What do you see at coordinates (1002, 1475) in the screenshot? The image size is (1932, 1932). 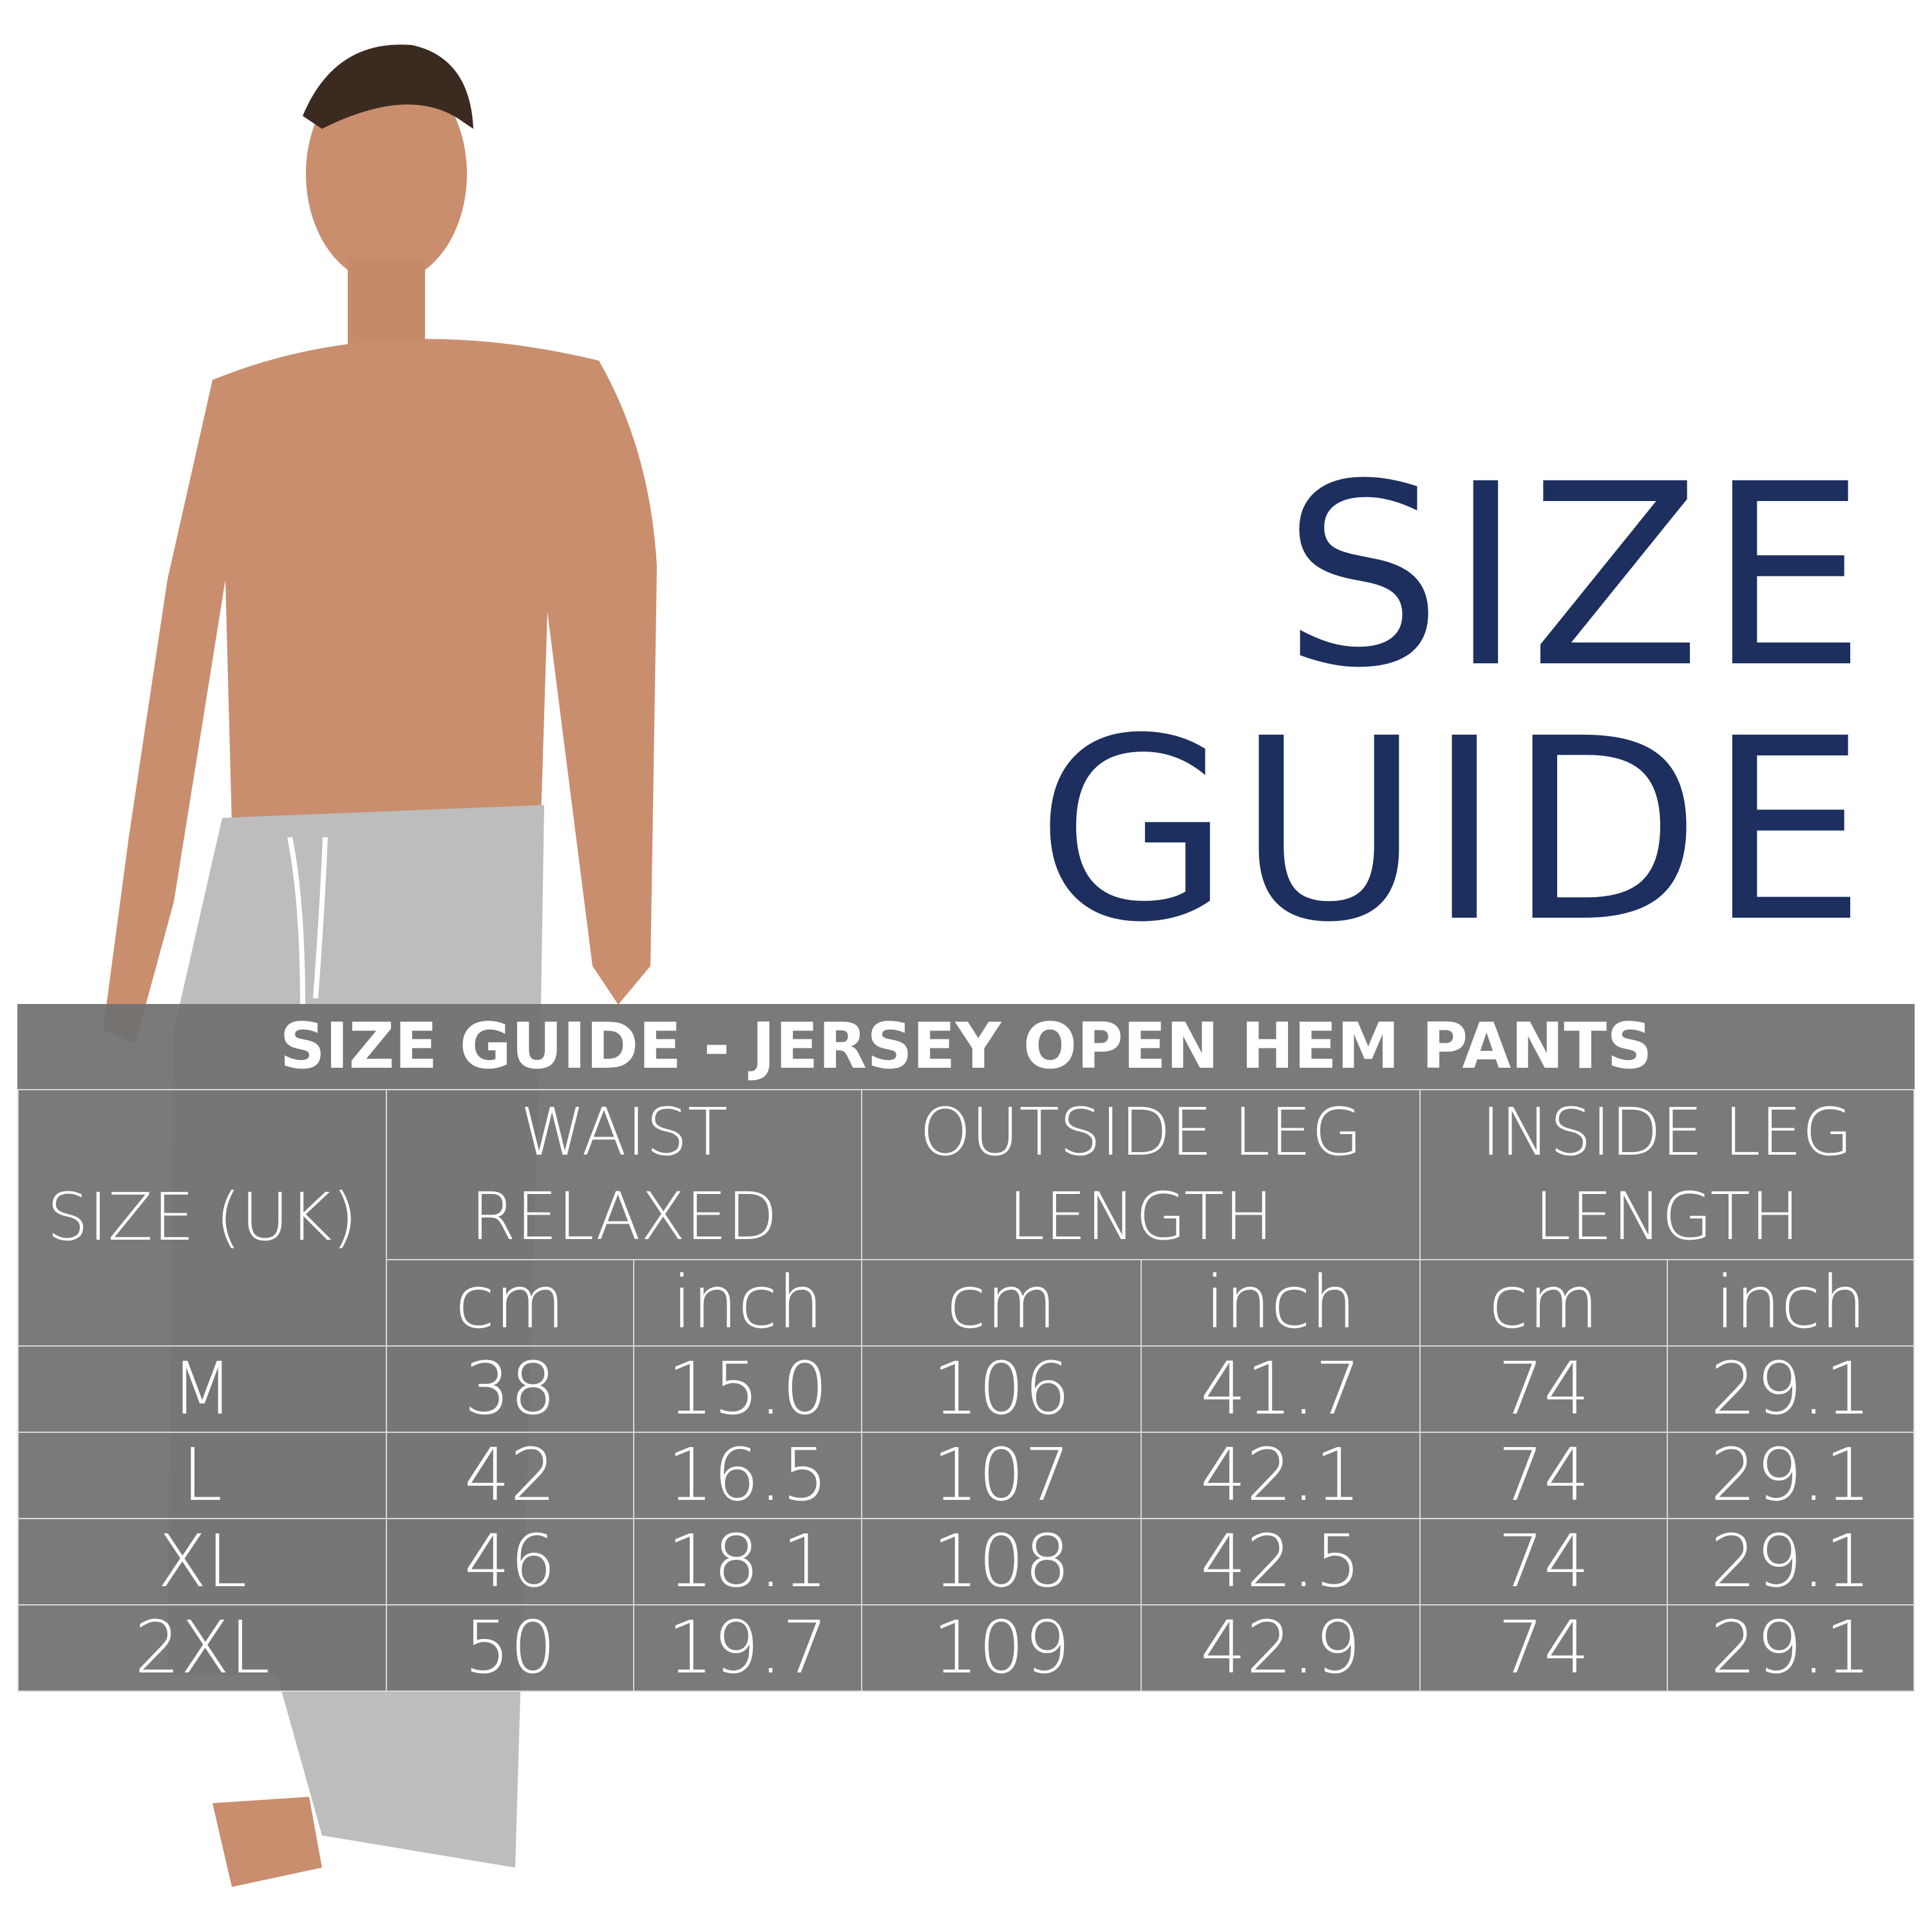 I see `value-cell: 107` at bounding box center [1002, 1475].